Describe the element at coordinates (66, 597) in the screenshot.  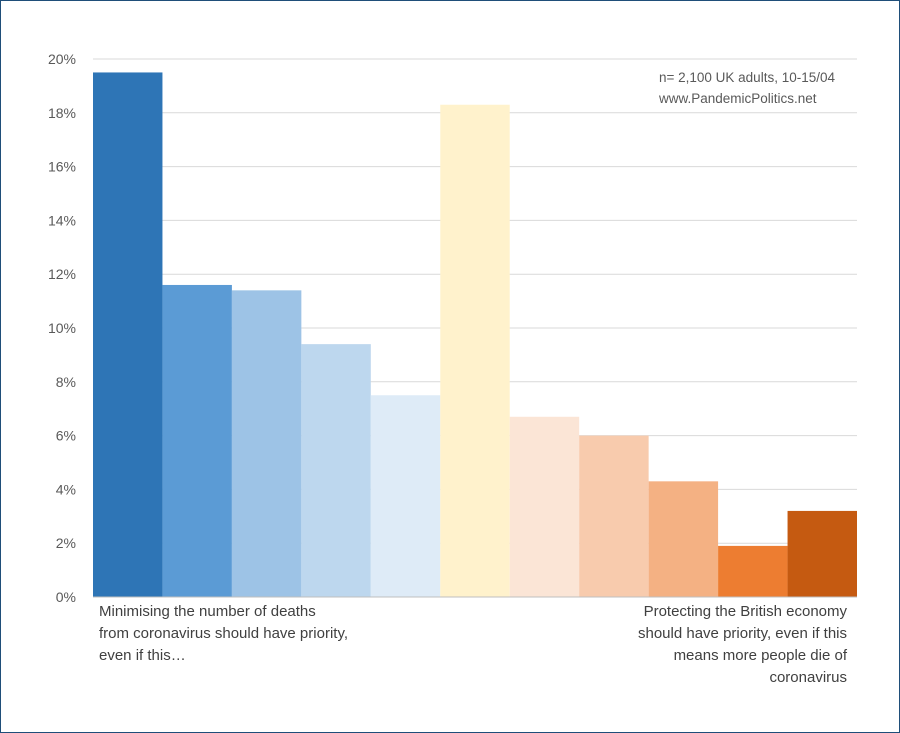
I see `y-tick-label: 0%` at that location.